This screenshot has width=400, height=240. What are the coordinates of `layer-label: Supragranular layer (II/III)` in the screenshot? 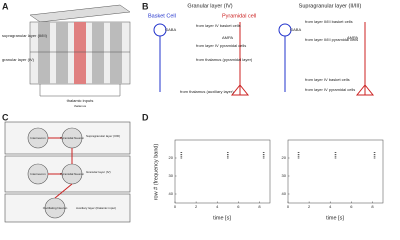 It's located at (103, 136).